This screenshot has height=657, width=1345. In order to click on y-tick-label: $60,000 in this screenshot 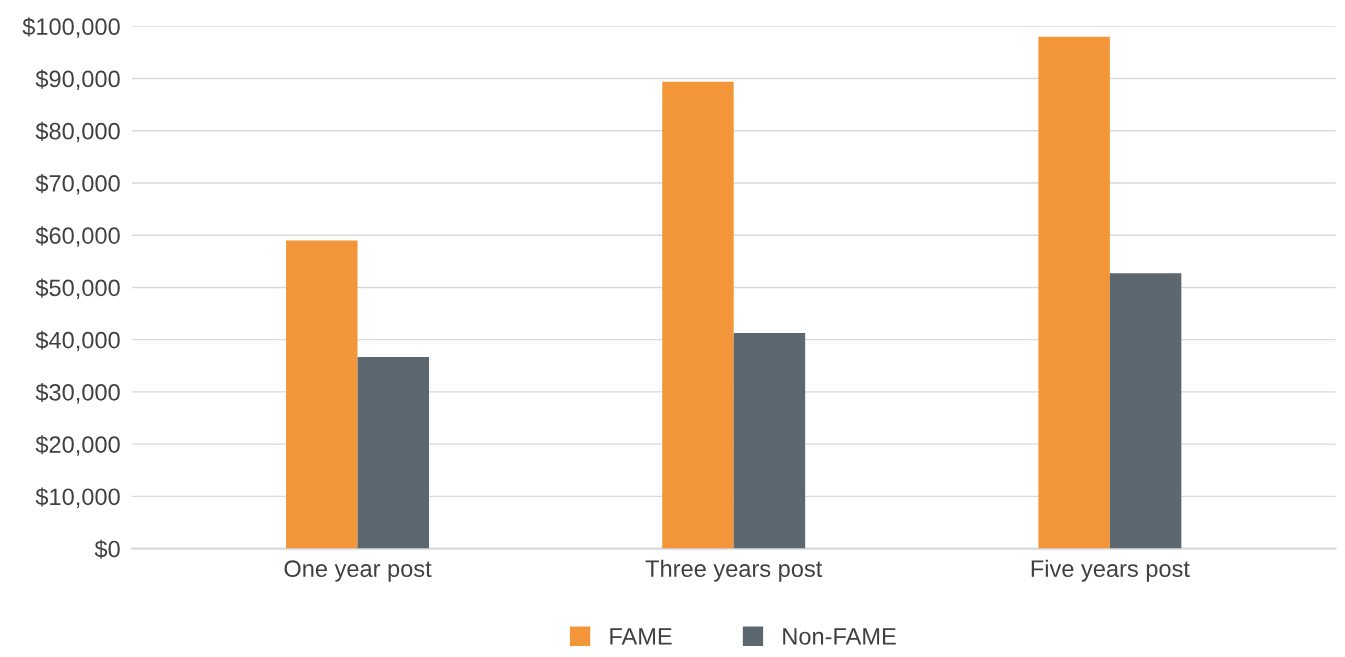, I will do `click(77, 236)`.